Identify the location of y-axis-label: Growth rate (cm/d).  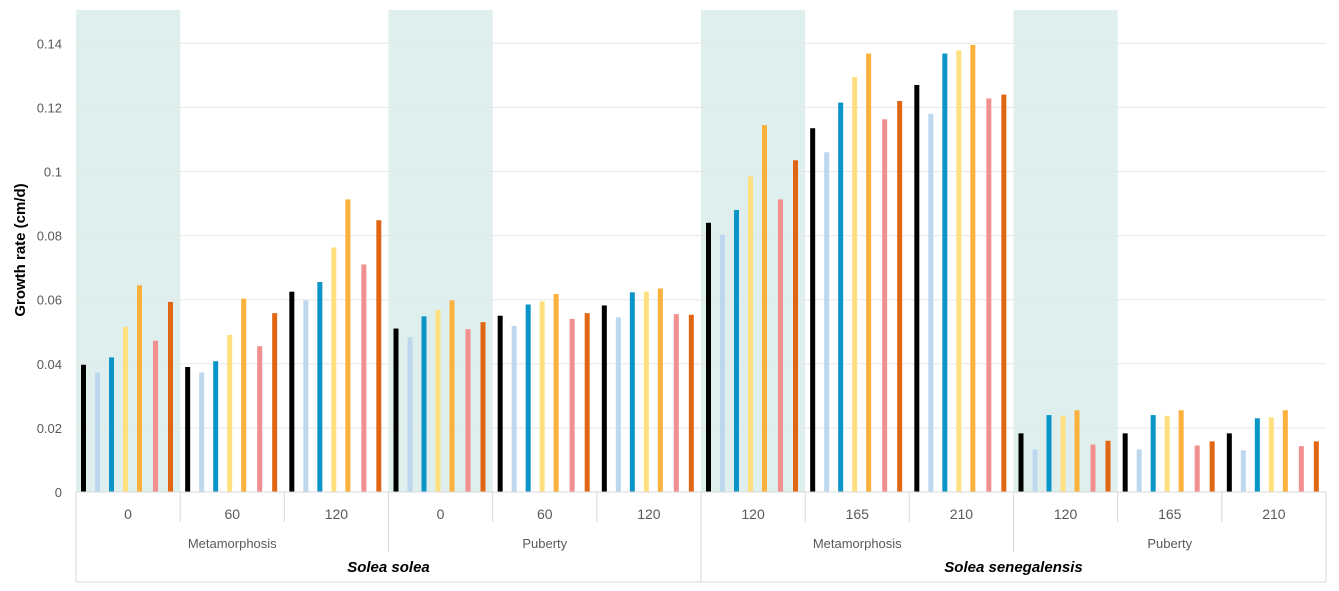
(20, 249).